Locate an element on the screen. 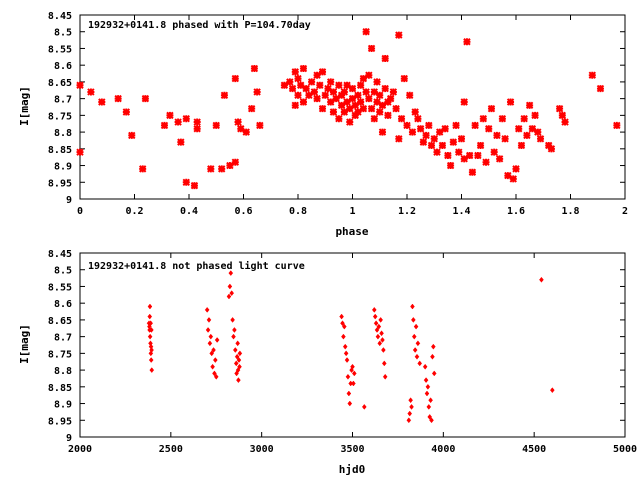  y-tick-label: 8.95 is located at coordinates (60, 421).